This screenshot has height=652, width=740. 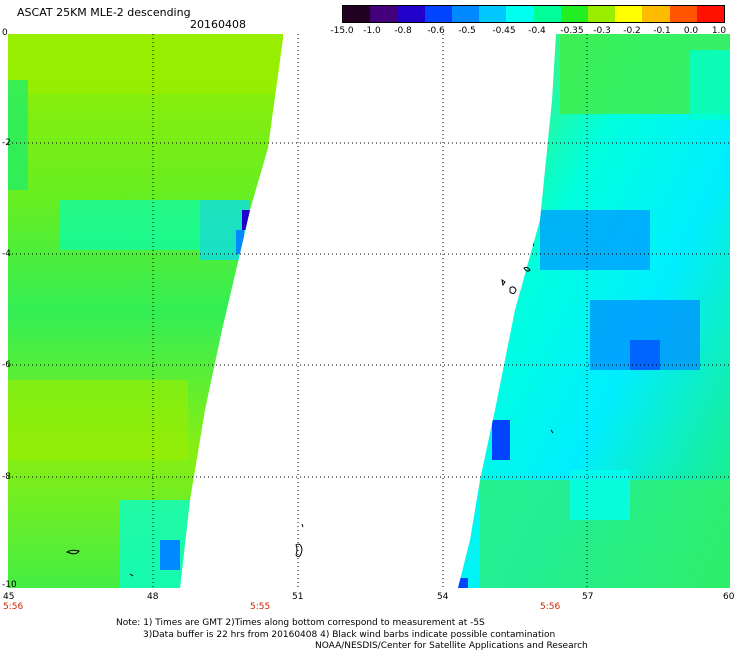 What do you see at coordinates (588, 597) in the screenshot?
I see `lon-label: 57` at bounding box center [588, 597].